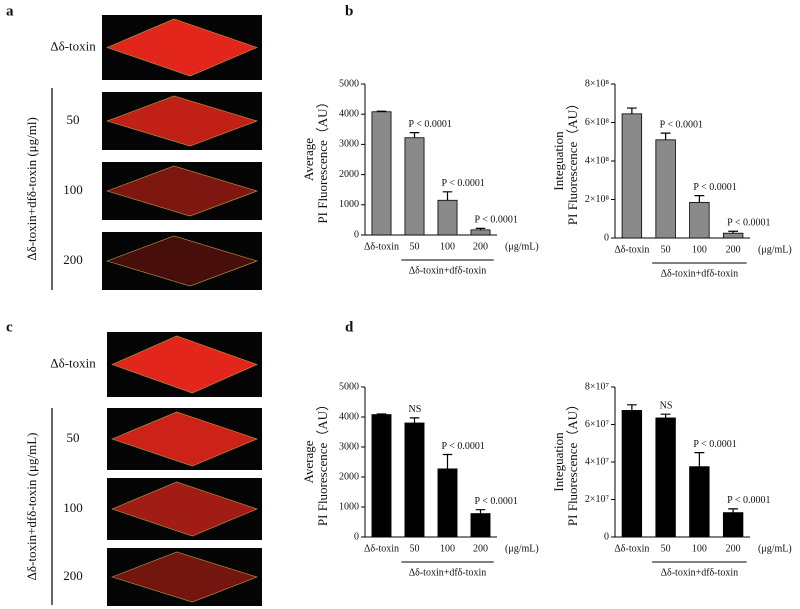  I want to click on y-tick-label: 2×10⁷, so click(597, 499).